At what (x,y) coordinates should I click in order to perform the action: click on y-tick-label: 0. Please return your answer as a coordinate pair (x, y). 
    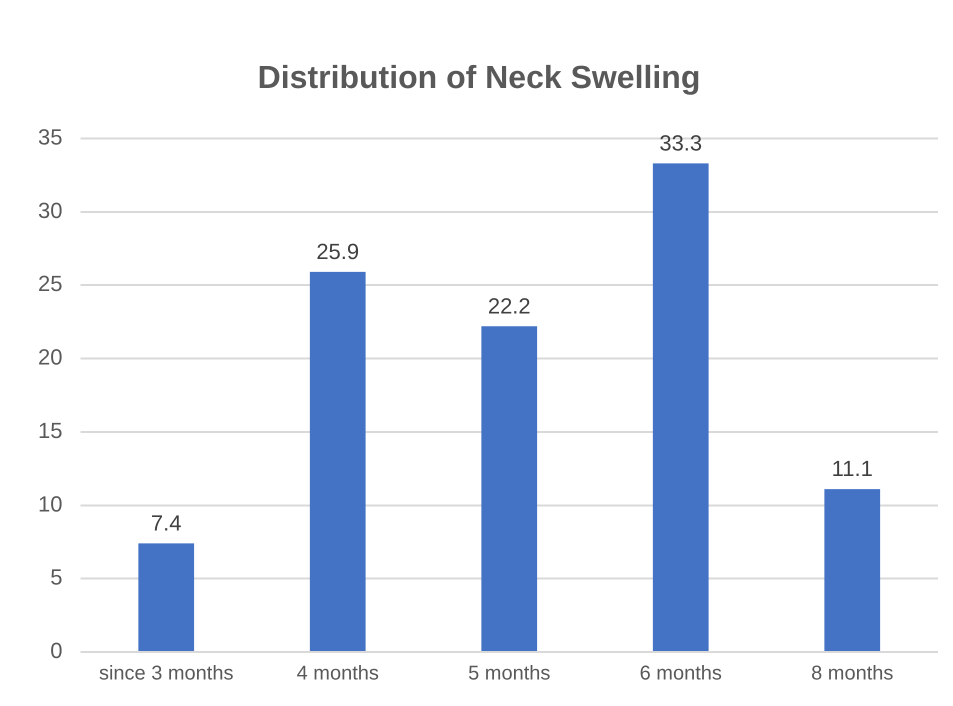
    Looking at the image, I should click on (56, 651).